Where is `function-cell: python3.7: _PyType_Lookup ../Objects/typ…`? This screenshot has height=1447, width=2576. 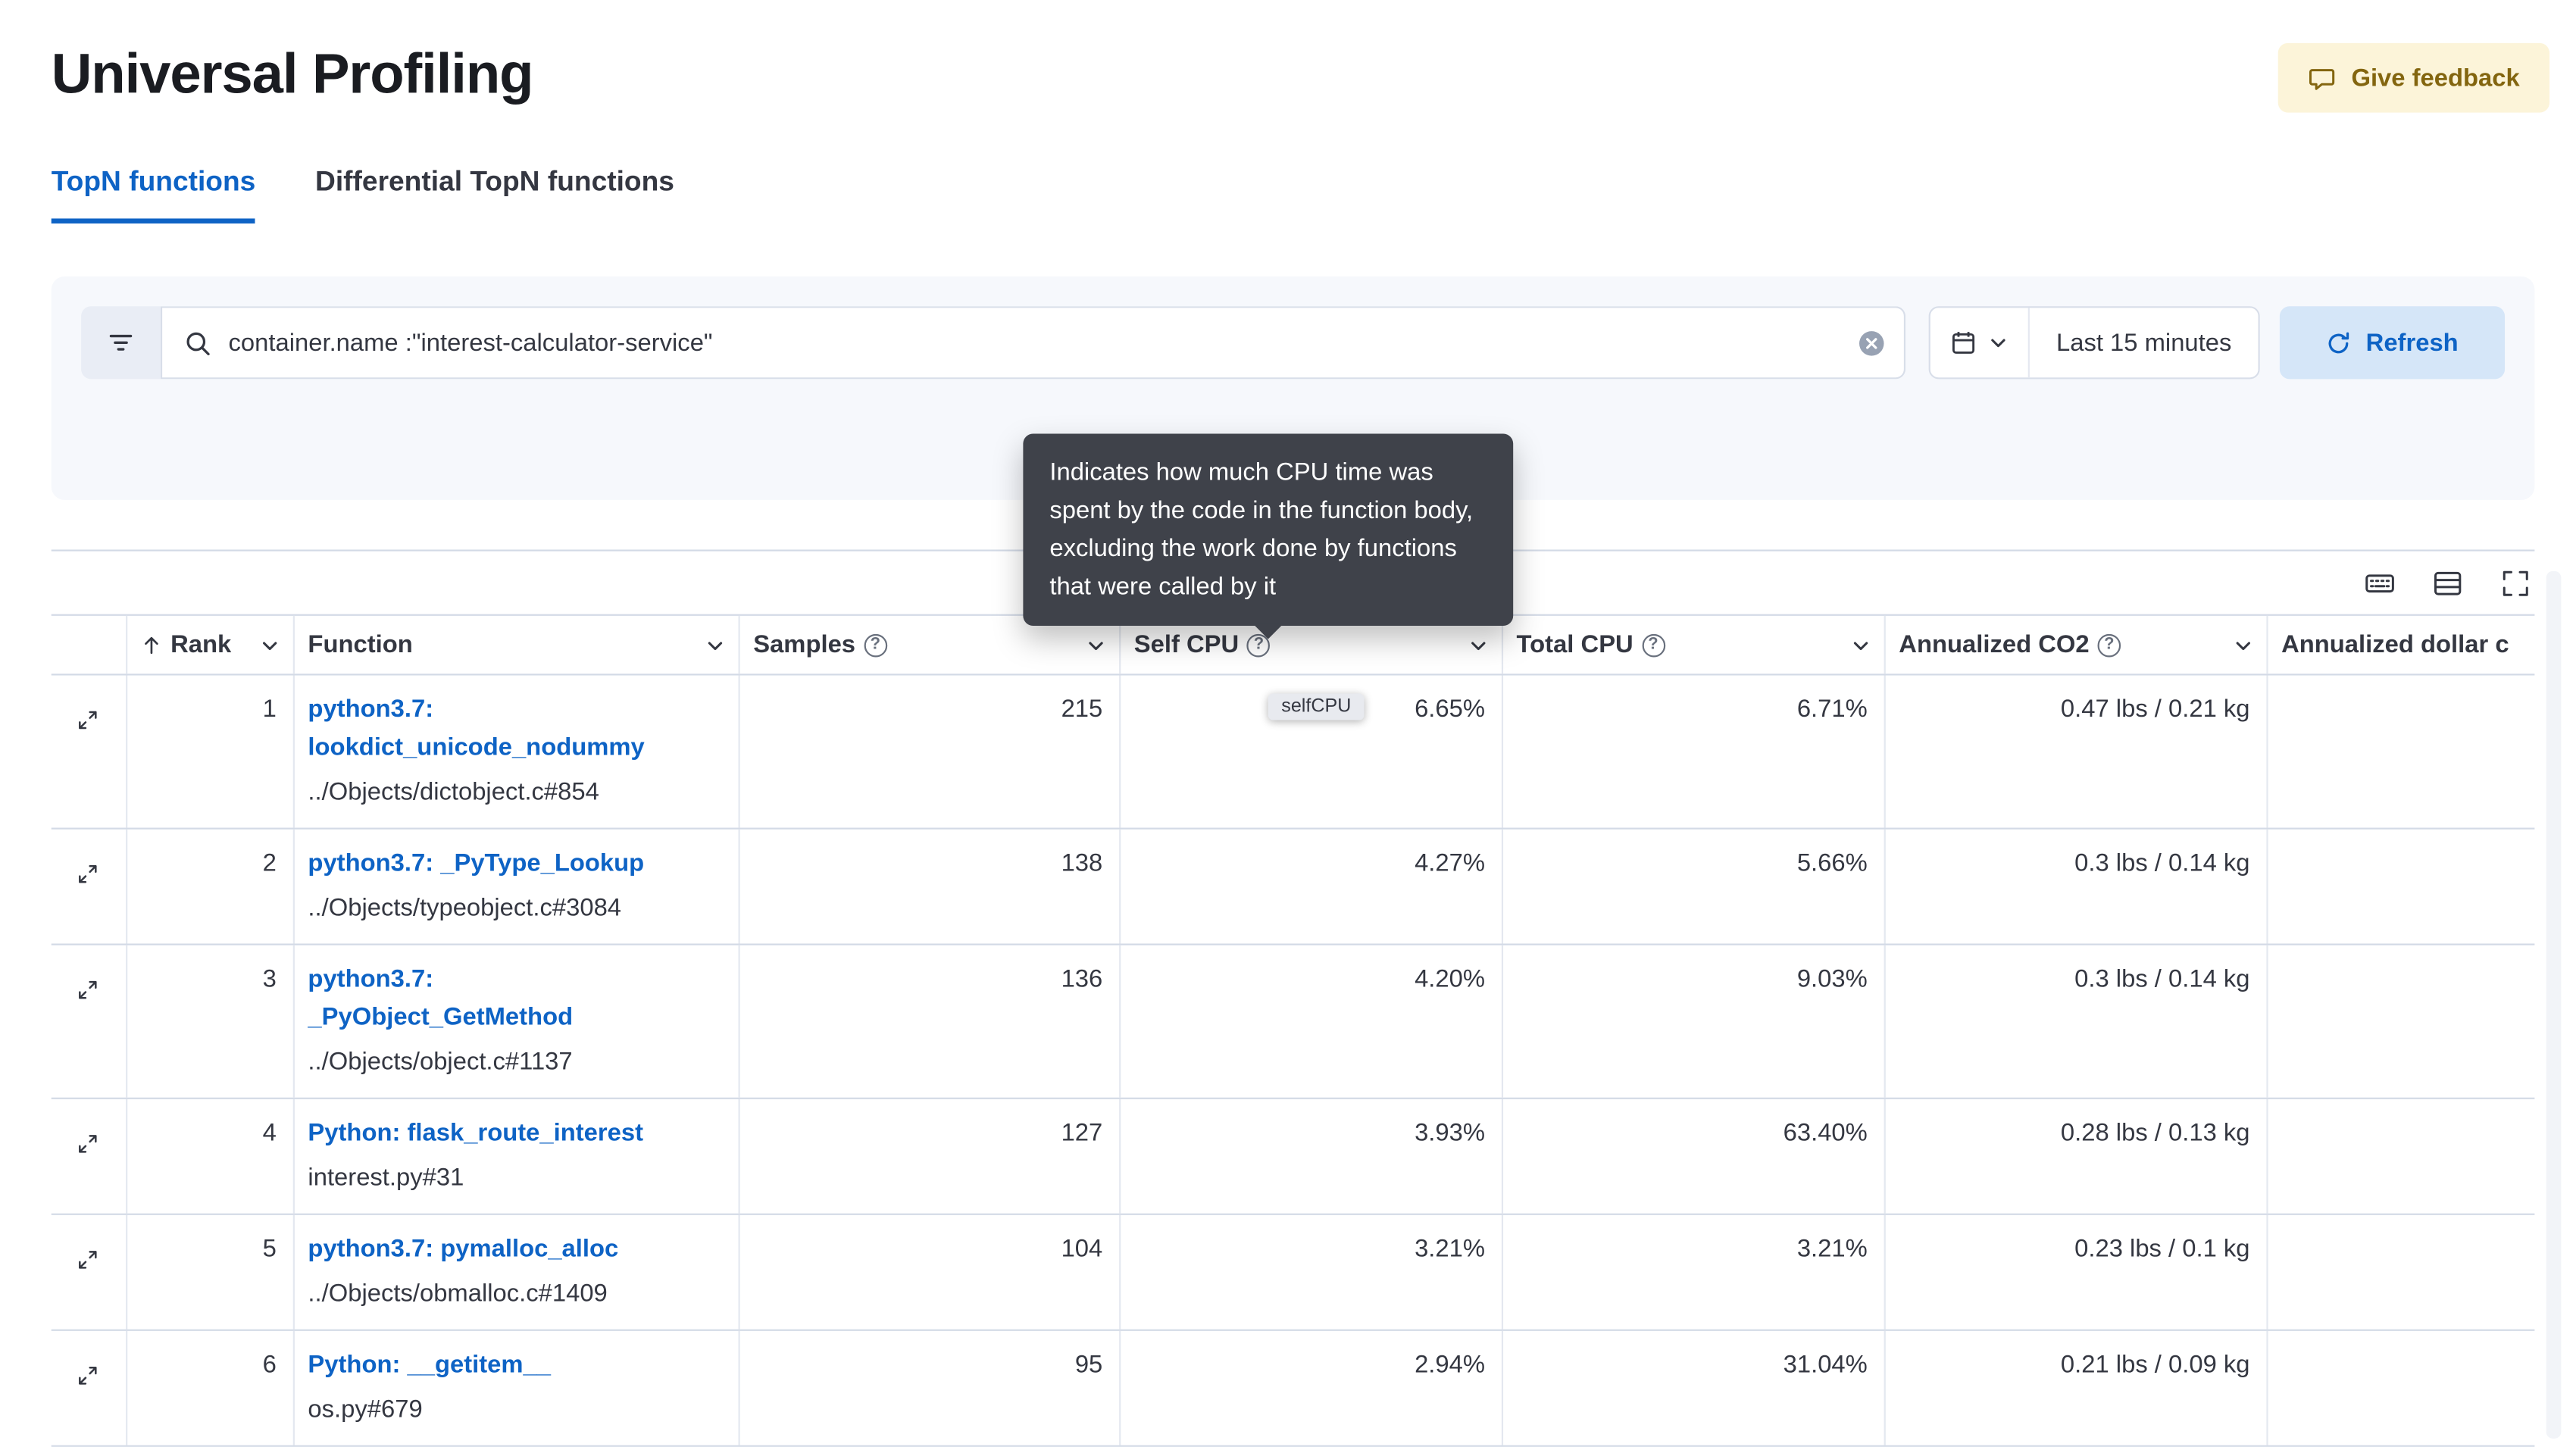 function-cell: python3.7: _PyType_Lookup ../Objects/typ… is located at coordinates (518, 886).